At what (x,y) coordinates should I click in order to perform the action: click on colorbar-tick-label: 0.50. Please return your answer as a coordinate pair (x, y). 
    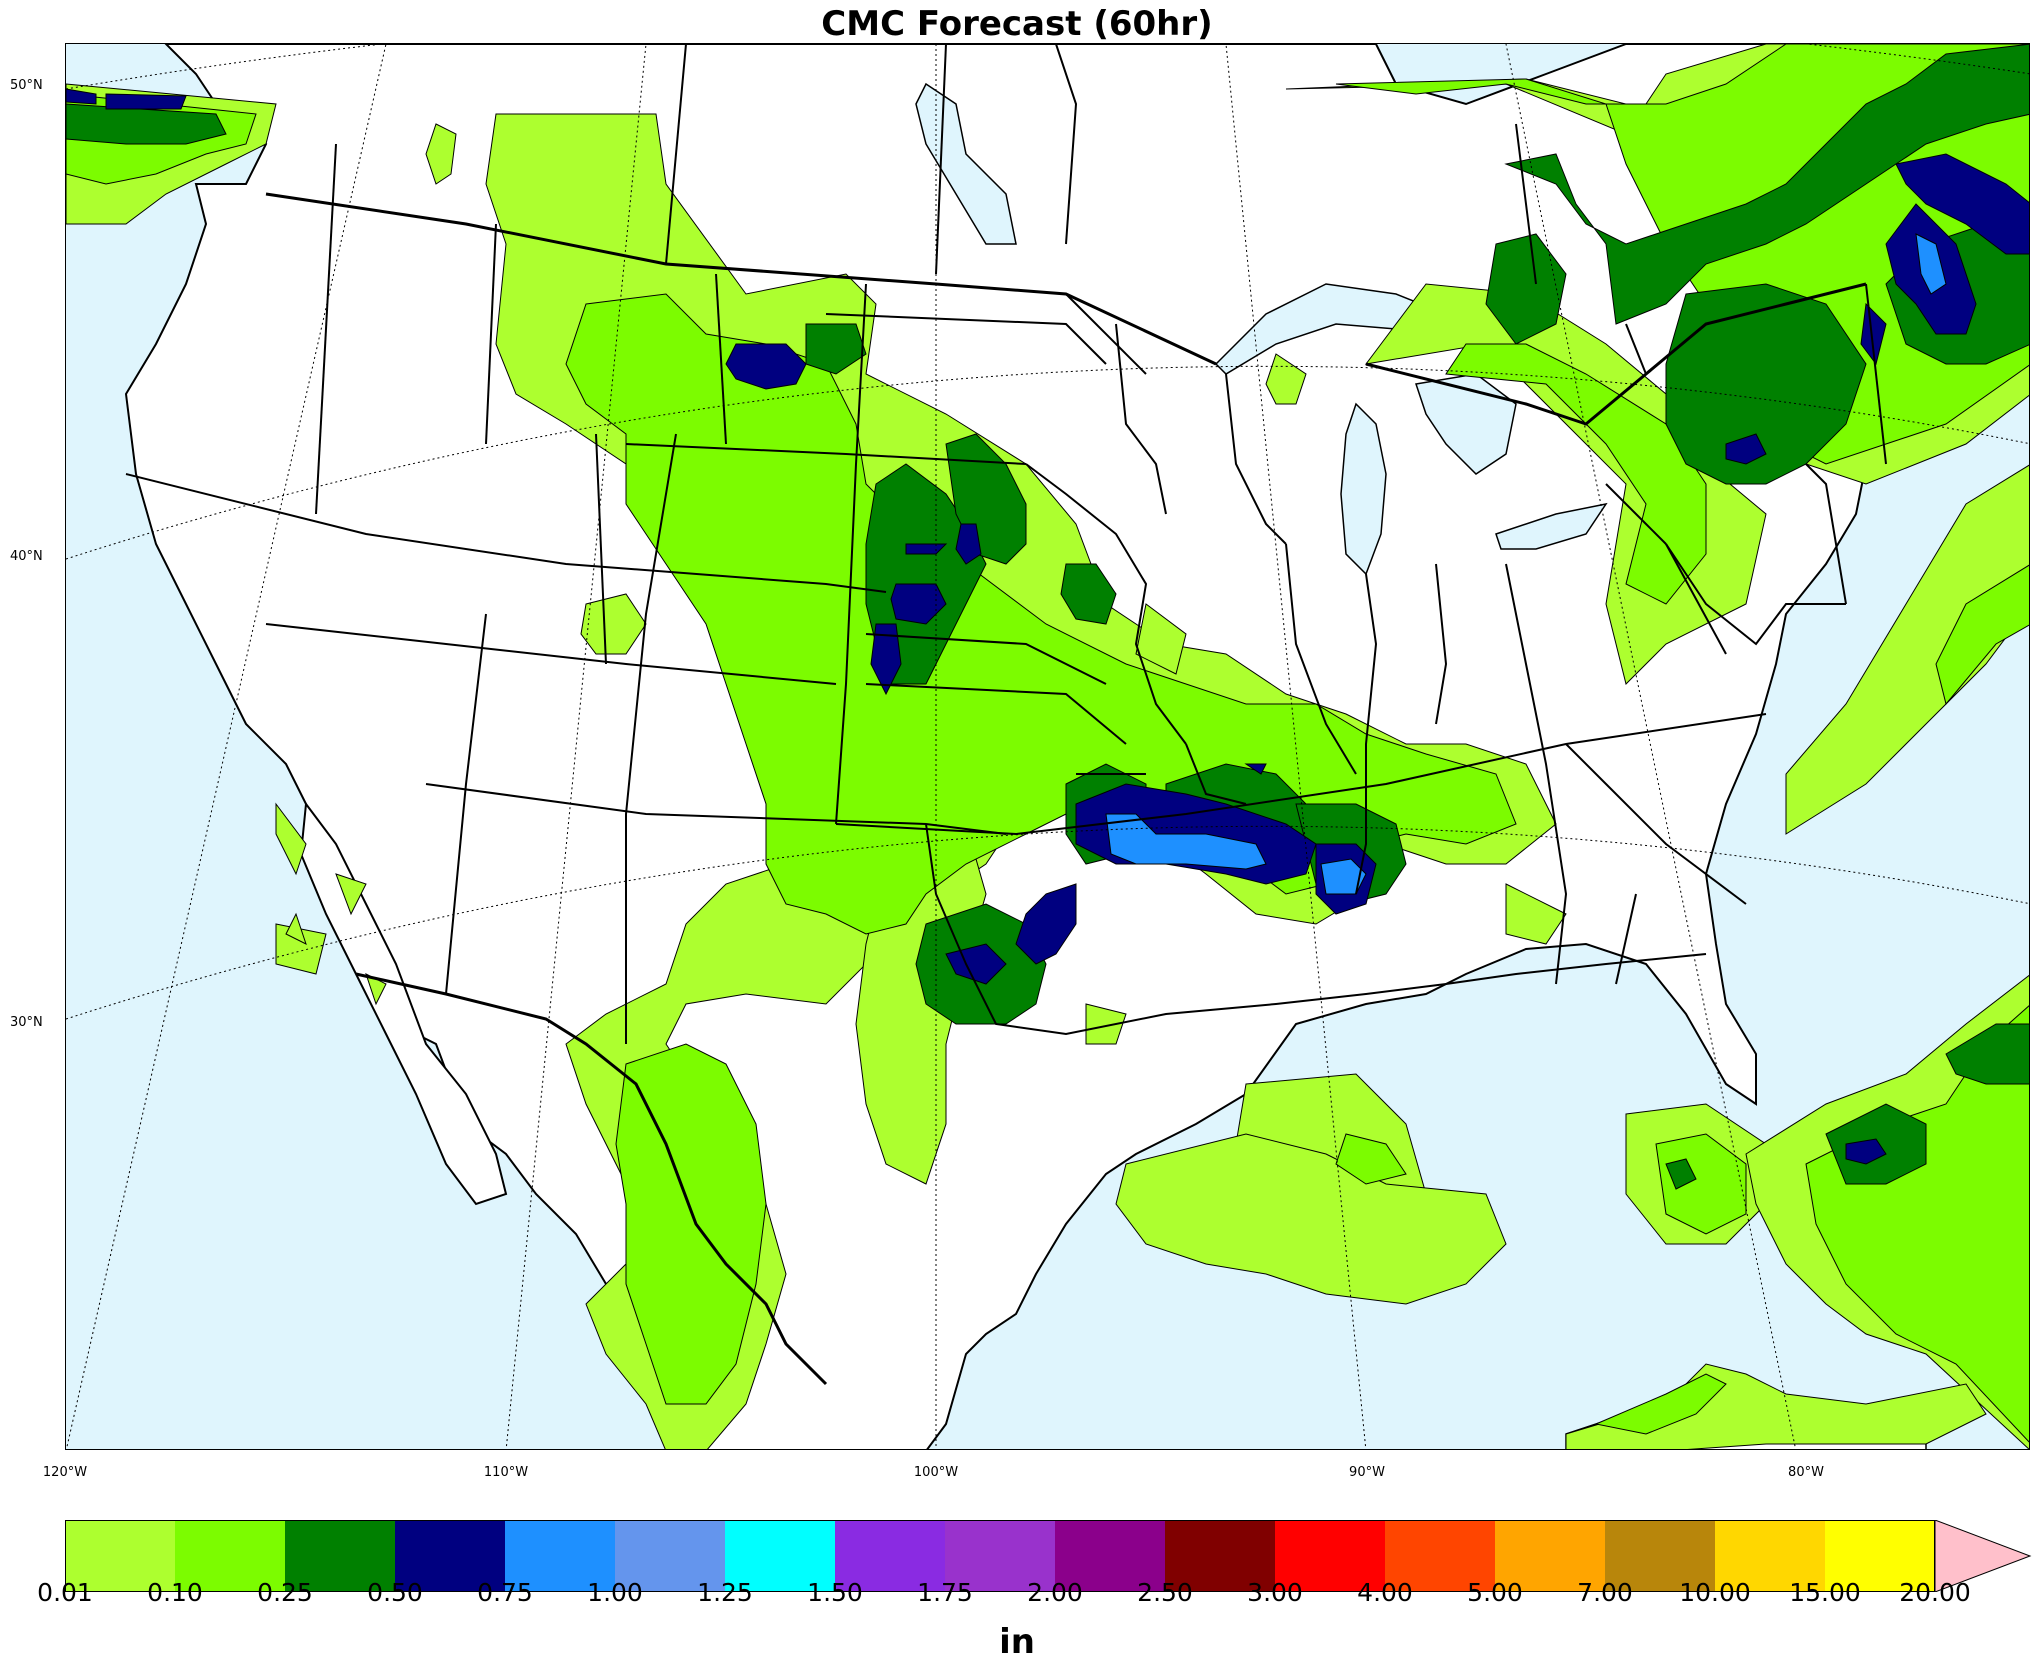
    Looking at the image, I should click on (395, 1592).